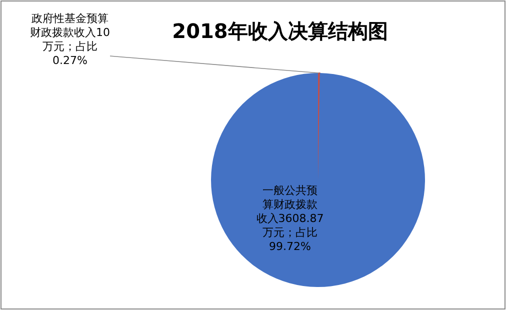 This screenshot has height=312, width=508. Describe the element at coordinates (290, 218) in the screenshot. I see `slice-label: 一般公共预算财政拨款收入3608.87万元；占比99.72%` at that location.